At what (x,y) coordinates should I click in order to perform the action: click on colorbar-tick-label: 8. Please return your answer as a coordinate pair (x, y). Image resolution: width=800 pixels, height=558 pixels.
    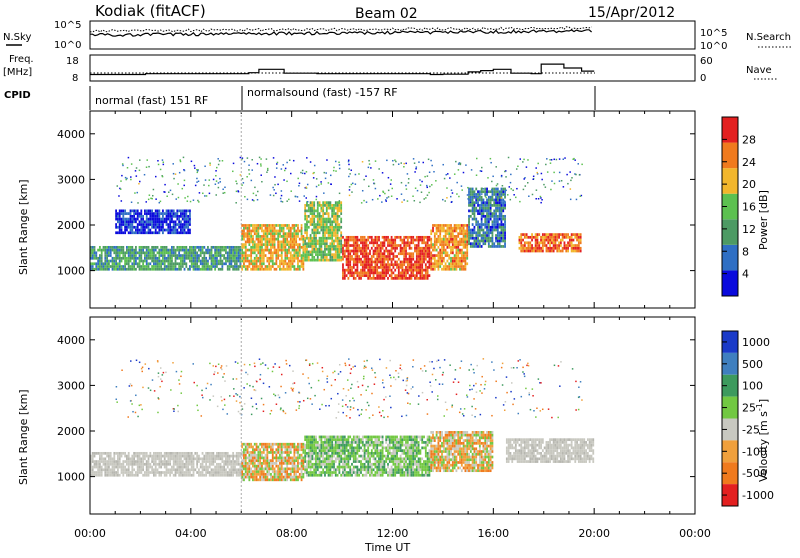
    Looking at the image, I should click on (745, 251).